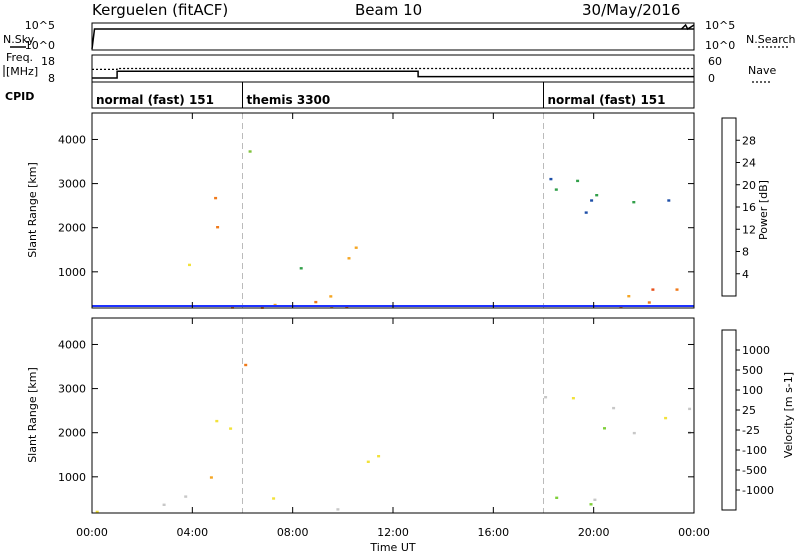  What do you see at coordinates (32, 210) in the screenshot?
I see `power-ylabel: Slant Range [km]` at bounding box center [32, 210].